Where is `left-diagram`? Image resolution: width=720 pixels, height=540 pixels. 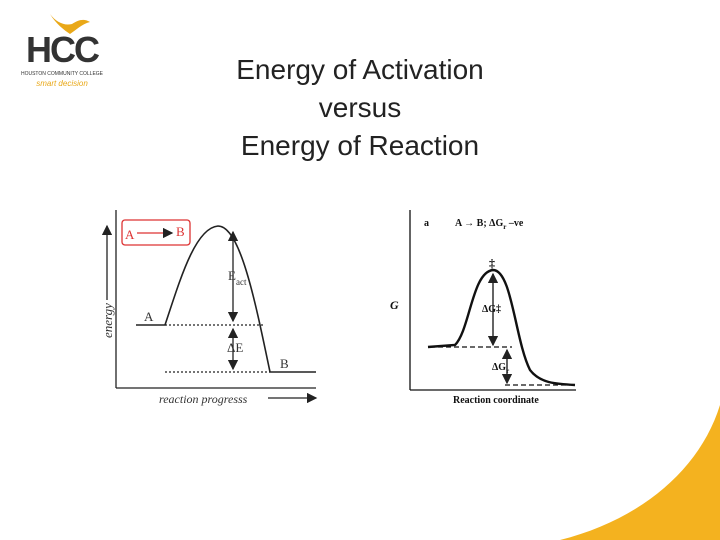 left-diagram is located at coordinates (209, 307).